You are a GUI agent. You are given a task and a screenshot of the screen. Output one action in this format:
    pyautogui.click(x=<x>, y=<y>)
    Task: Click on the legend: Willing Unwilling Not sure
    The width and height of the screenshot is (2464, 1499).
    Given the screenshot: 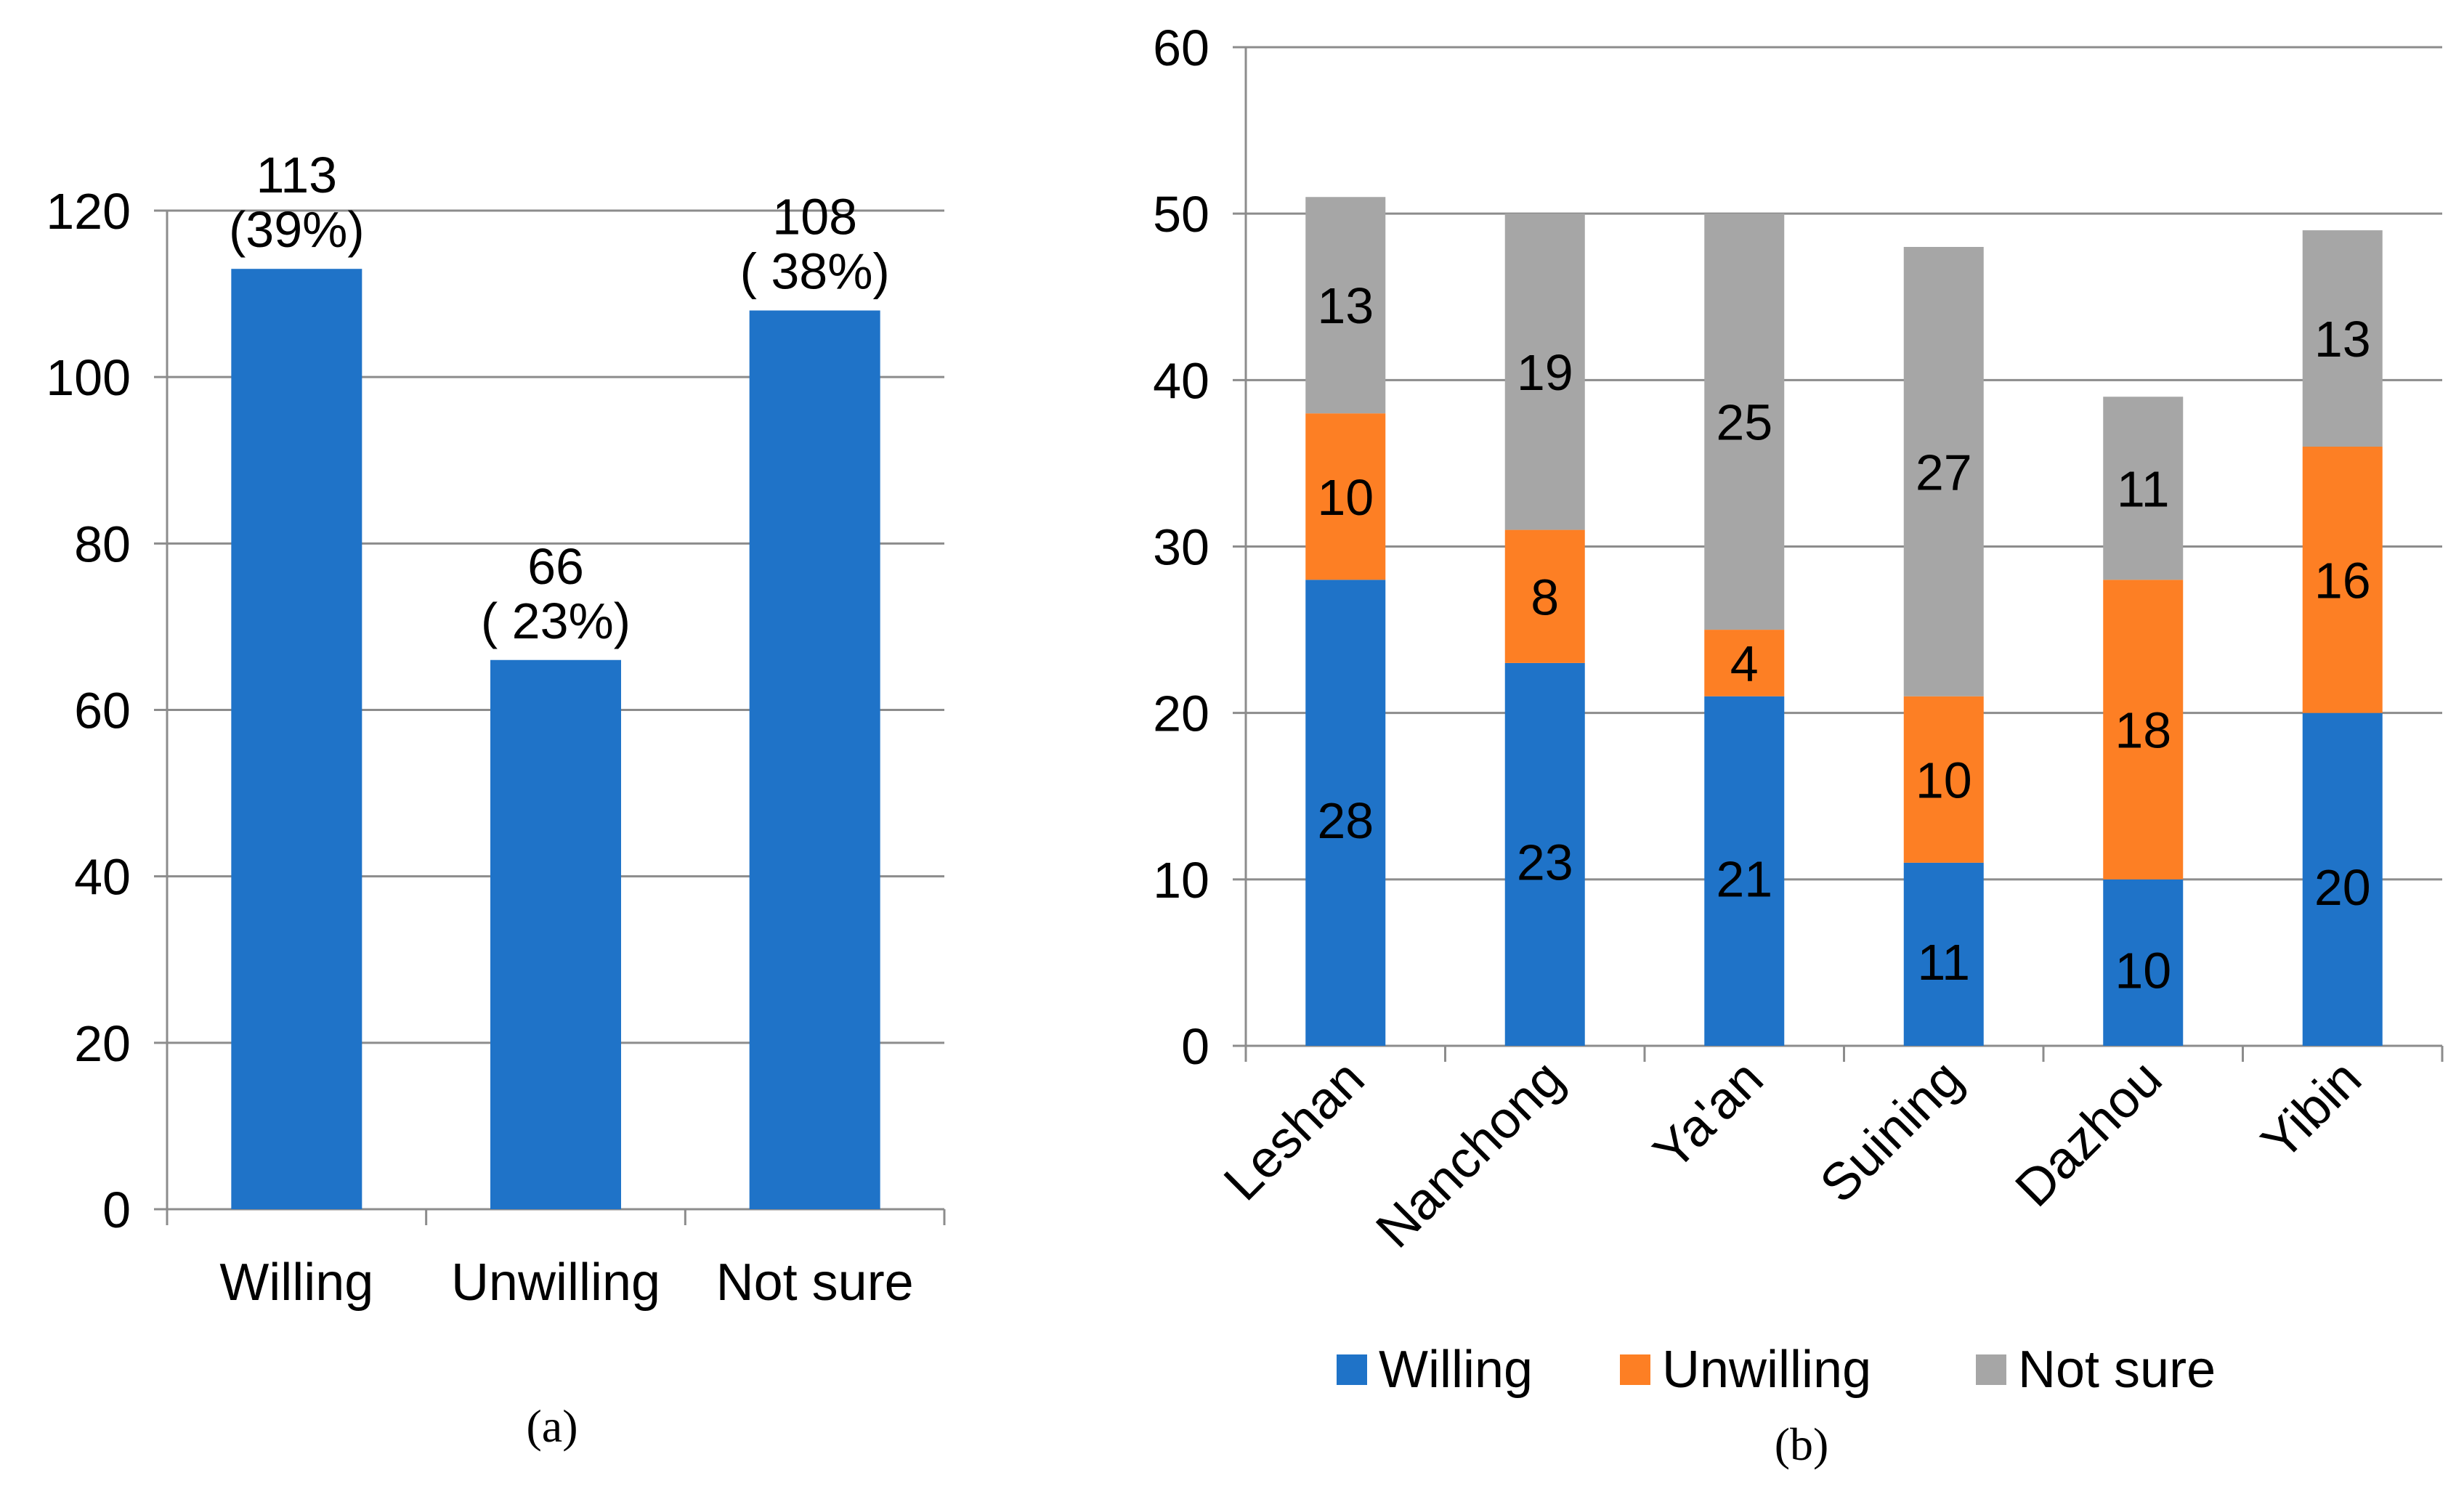 What is the action you would take?
    pyautogui.click(x=1776, y=1370)
    